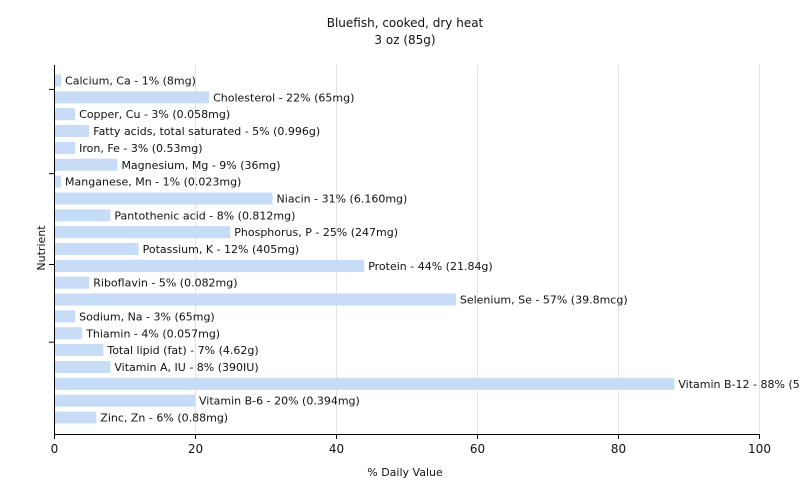 The image size is (800, 504). Describe the element at coordinates (544, 300) in the screenshot. I see `bar-label: Selenium, Se - 57% (39.8mcg)` at that location.